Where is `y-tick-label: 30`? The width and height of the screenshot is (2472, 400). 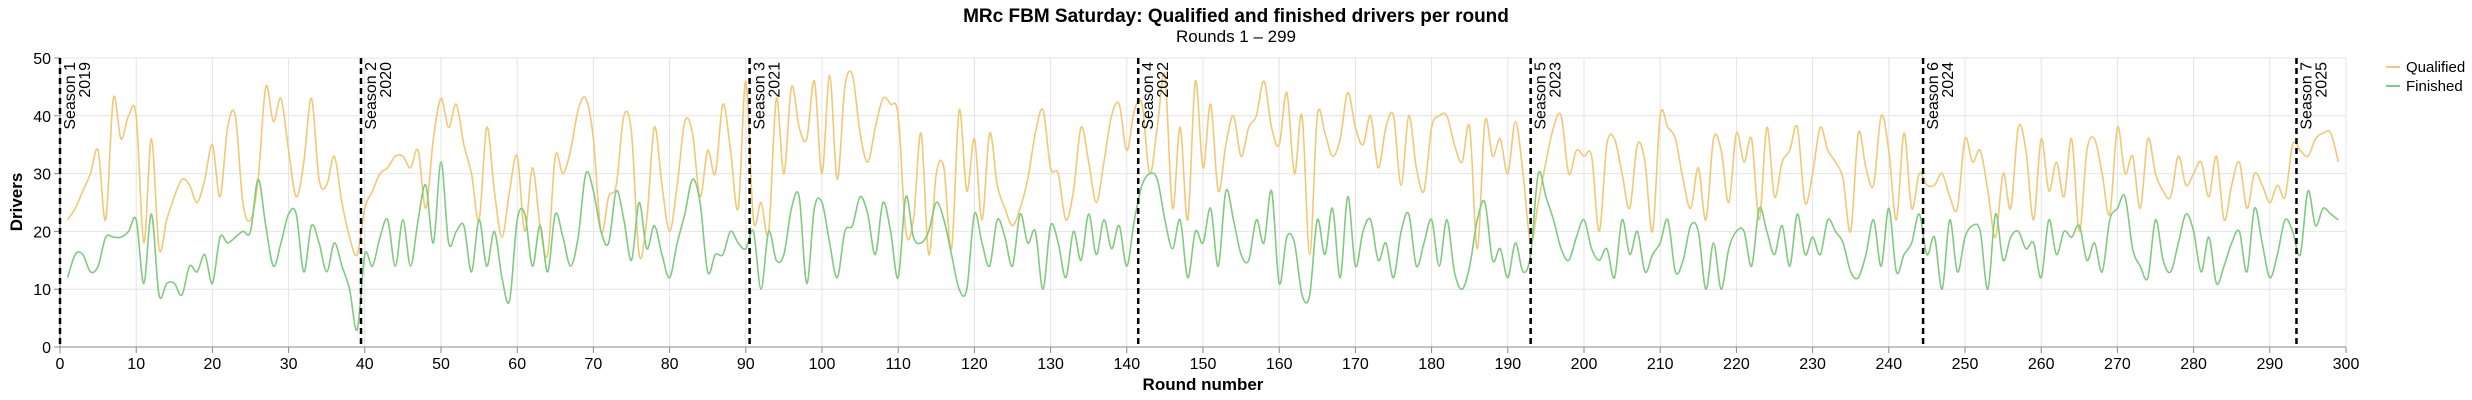 y-tick-label: 30 is located at coordinates (42, 175).